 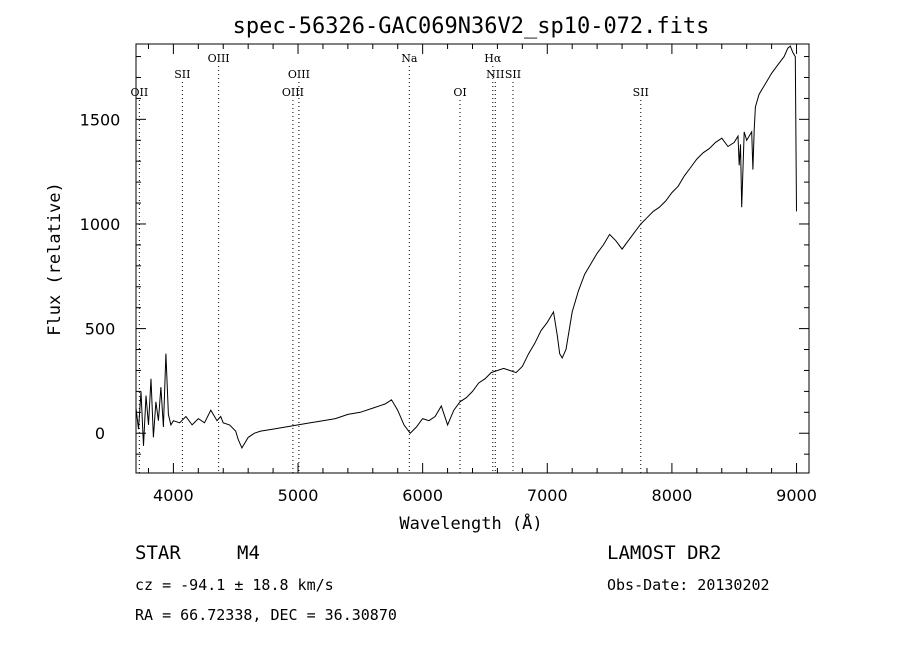 What do you see at coordinates (100, 329) in the screenshot?
I see `y-tick-label: 500` at bounding box center [100, 329].